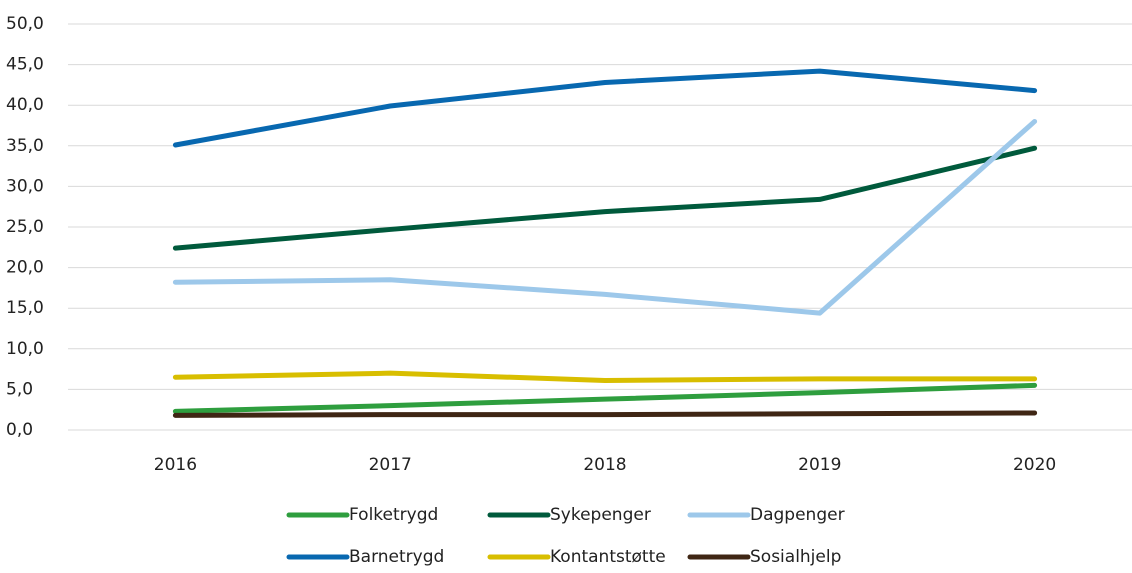 The height and width of the screenshot is (573, 1132). Describe the element at coordinates (25, 65) in the screenshot. I see `y-tick-label: 45,0` at that location.